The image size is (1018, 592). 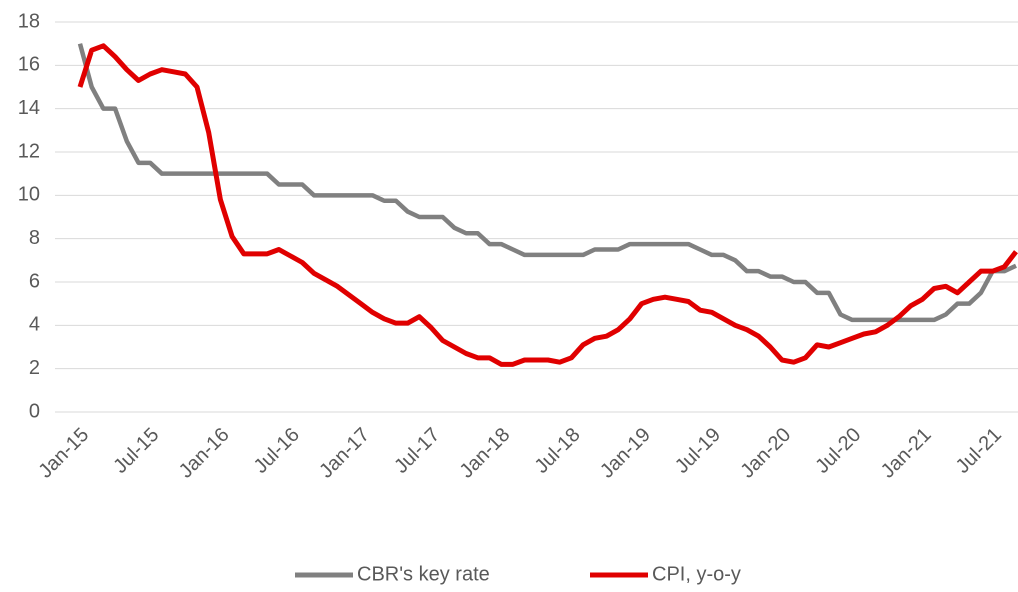 What do you see at coordinates (34, 411) in the screenshot?
I see `y-tick-label: 0` at bounding box center [34, 411].